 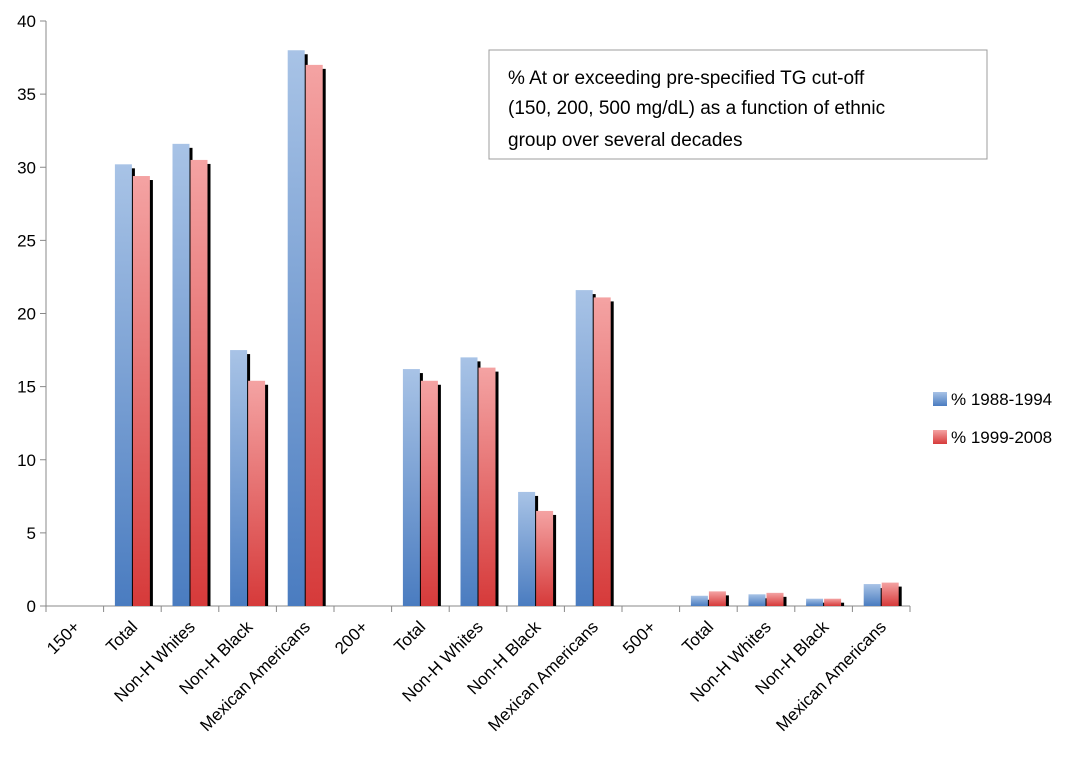 I want to click on y-tick-label: 15, so click(x=26, y=387).